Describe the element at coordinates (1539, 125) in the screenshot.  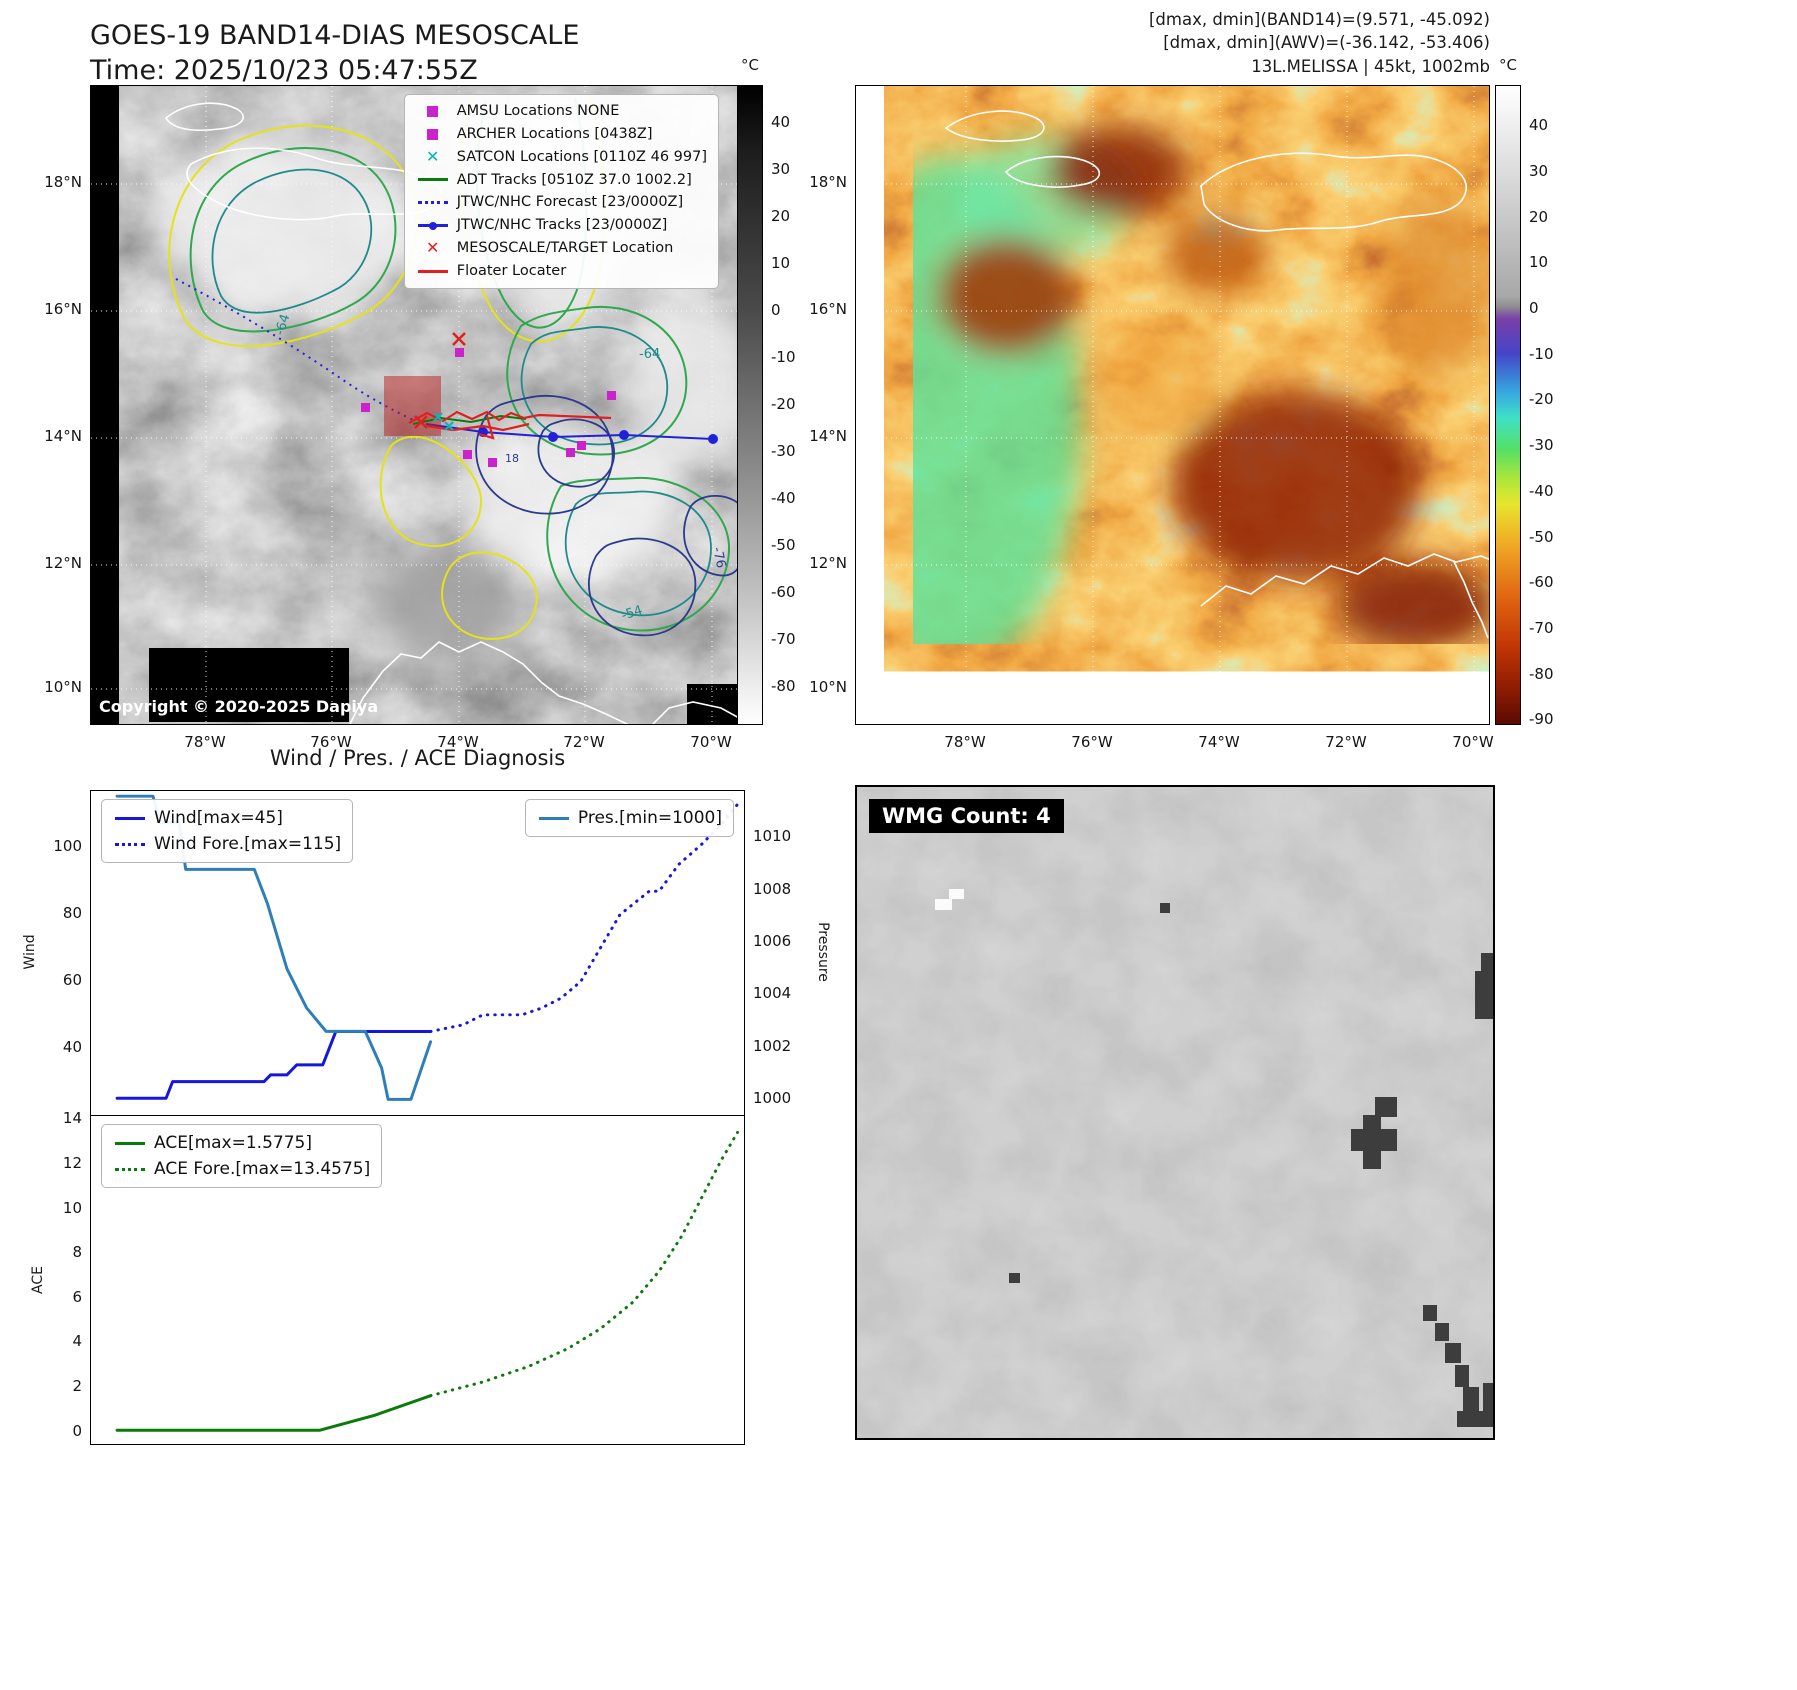
I see `tick-label: 40` at that location.